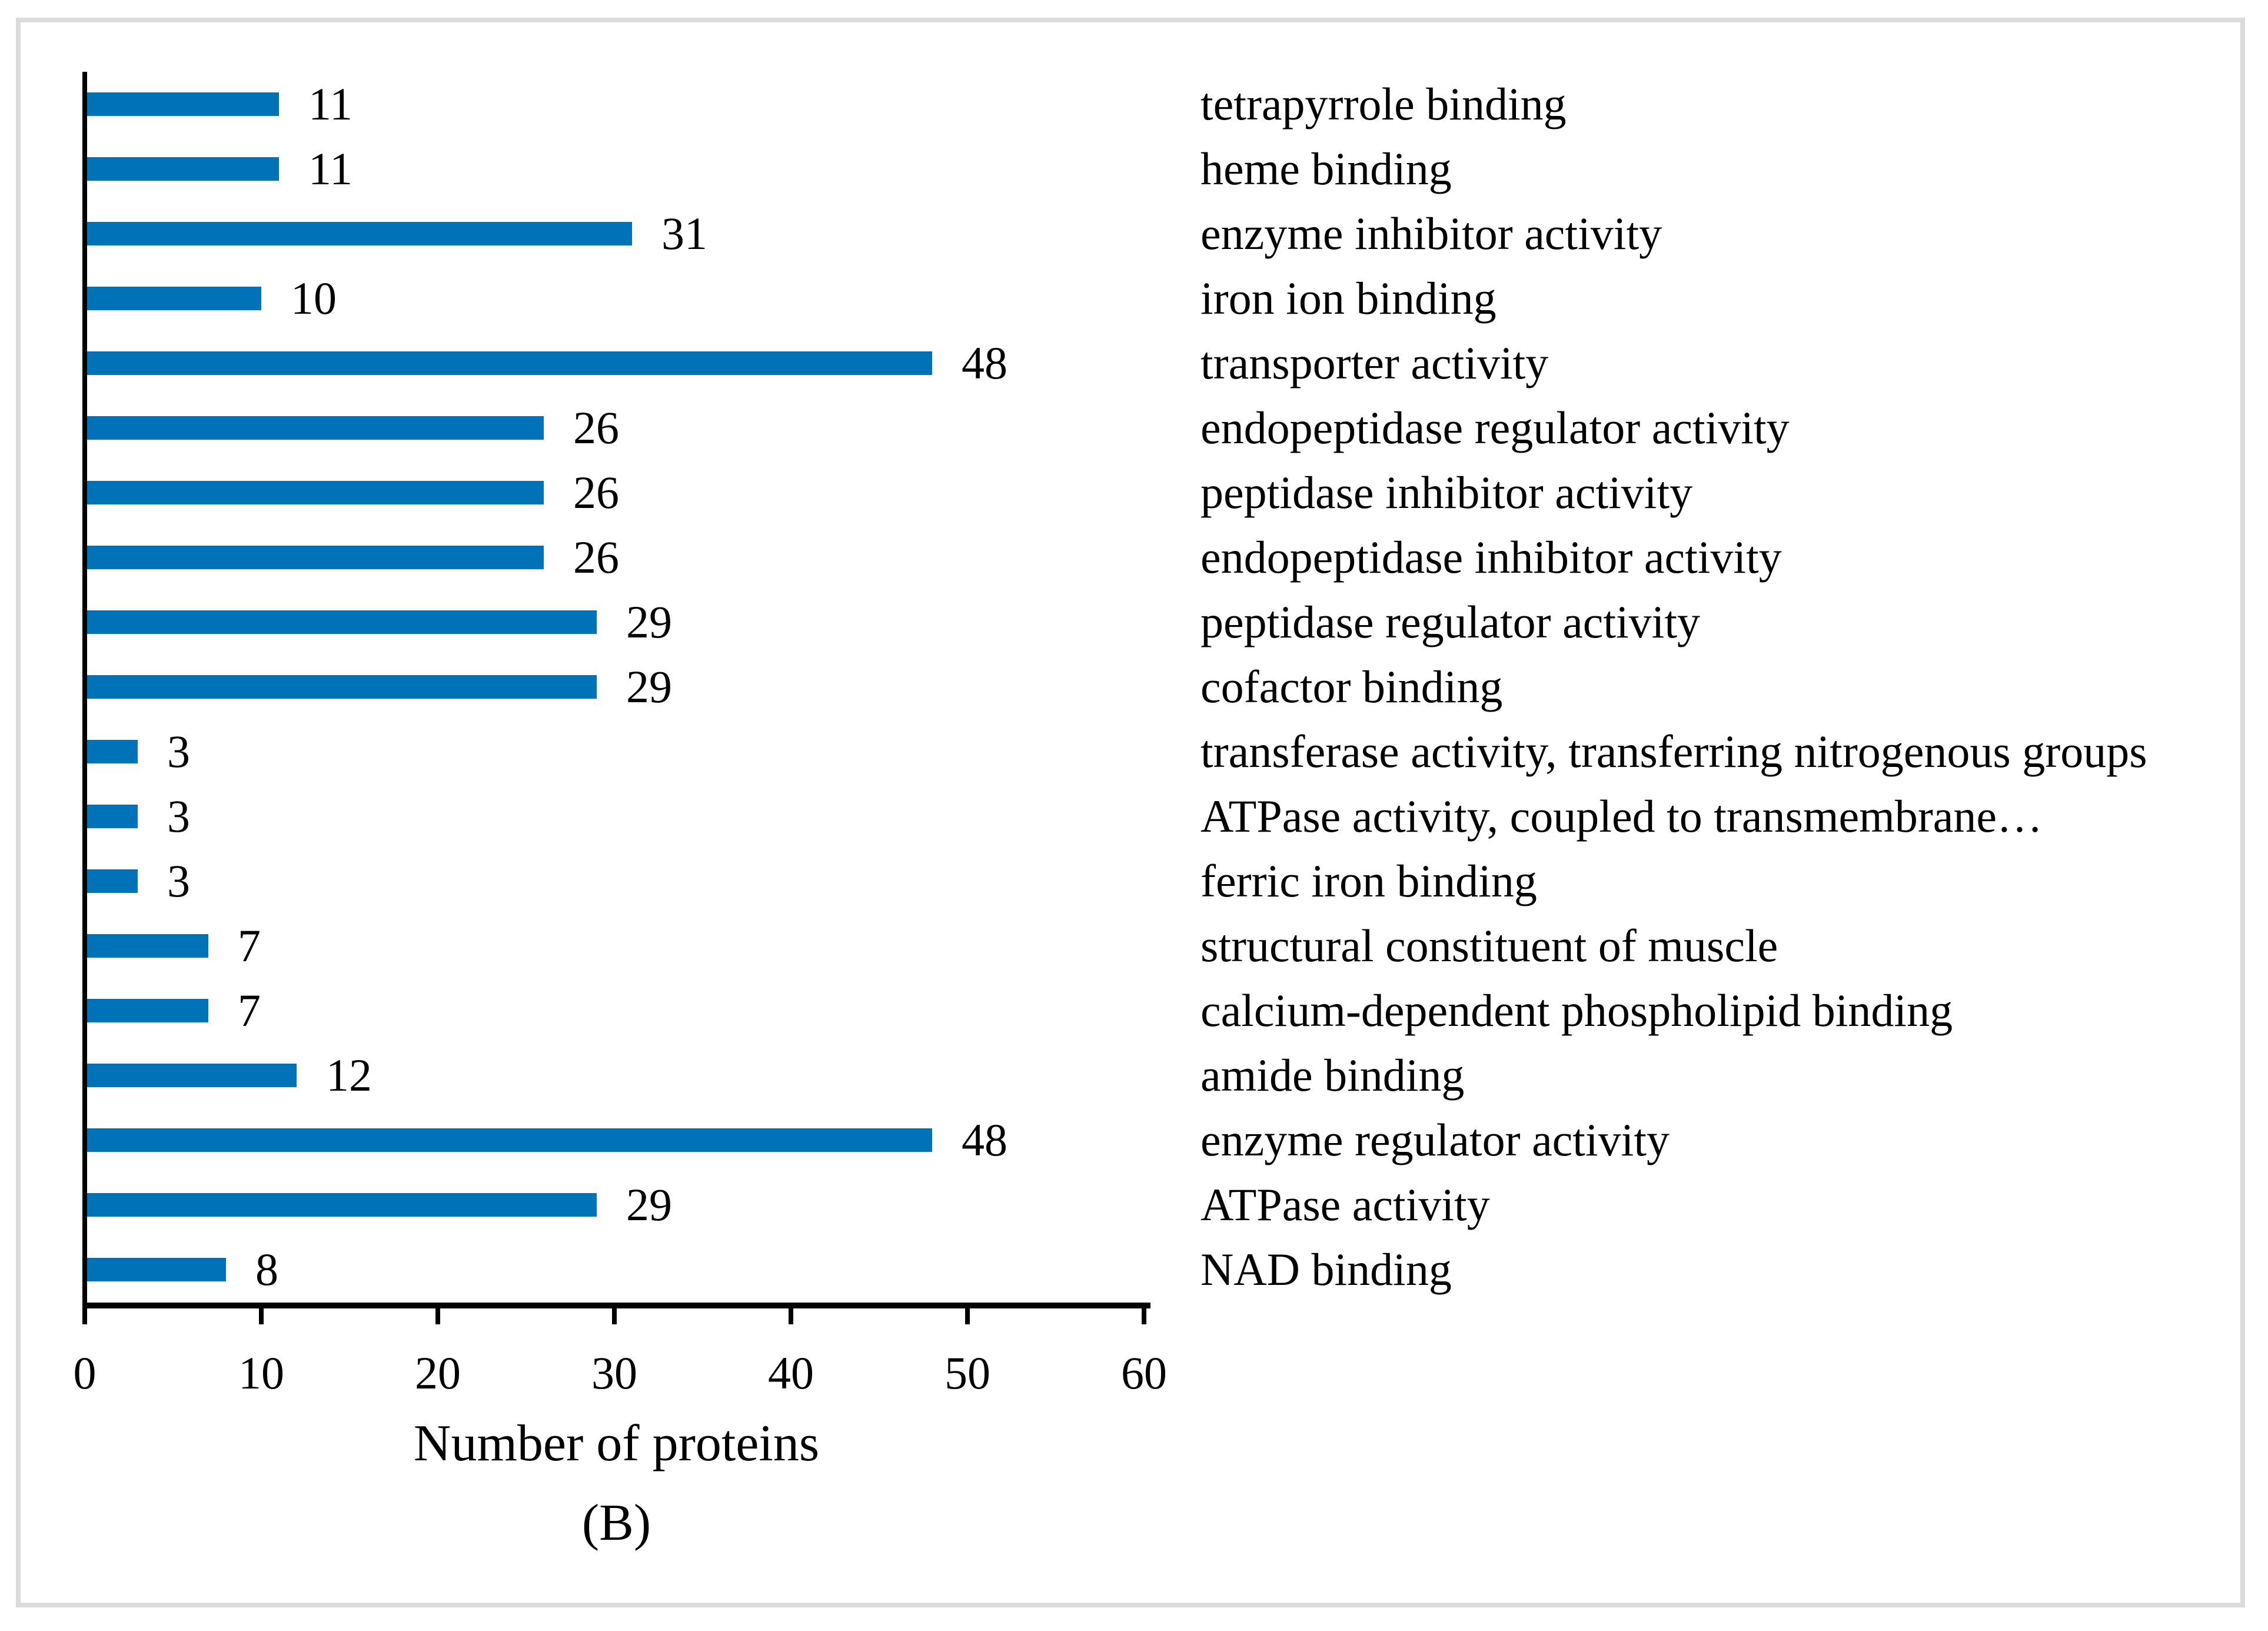  I want to click on bar-row: 31, so click(646, 233).